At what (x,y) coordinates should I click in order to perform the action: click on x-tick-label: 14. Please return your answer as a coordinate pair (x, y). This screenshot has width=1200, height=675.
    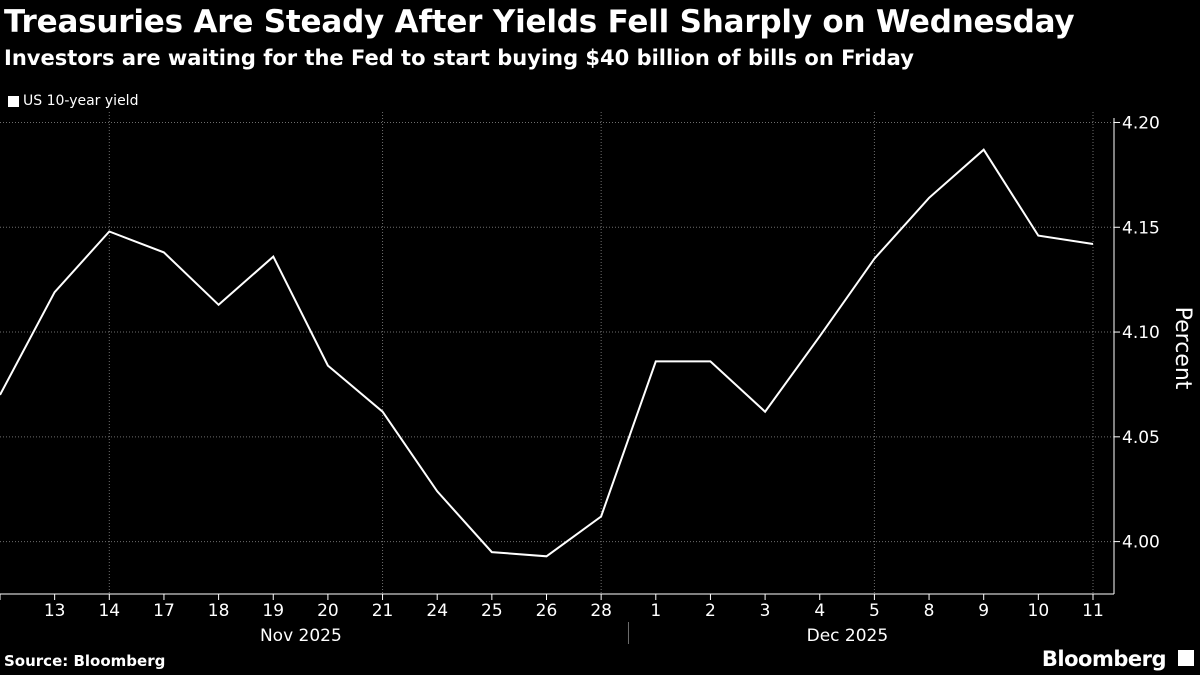
    Looking at the image, I should click on (109, 611).